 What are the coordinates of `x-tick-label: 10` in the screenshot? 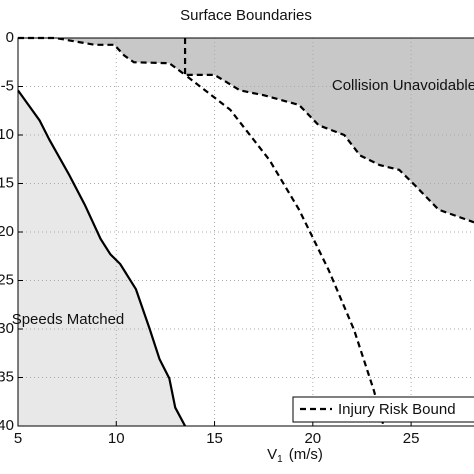 It's located at (116, 438).